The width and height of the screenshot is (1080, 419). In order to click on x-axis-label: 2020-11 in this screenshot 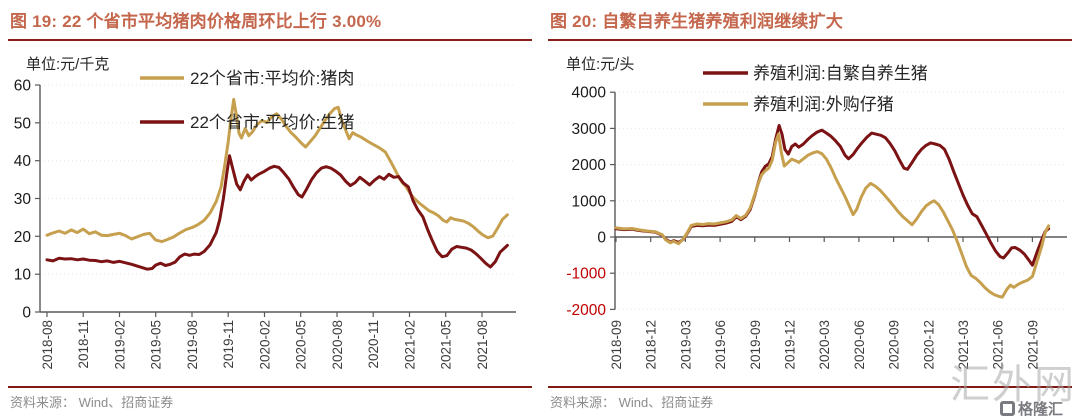, I will do `click(373, 344)`.